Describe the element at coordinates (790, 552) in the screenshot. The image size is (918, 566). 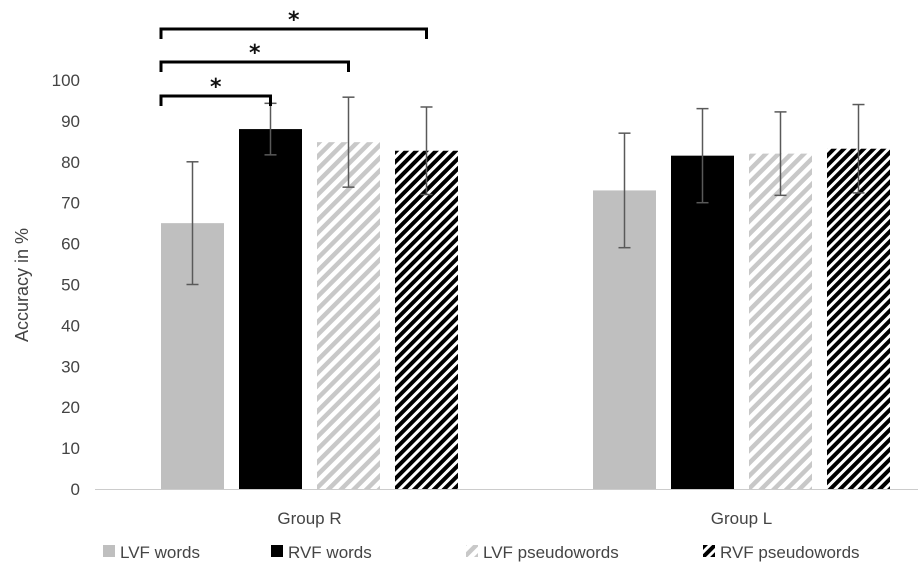
I see `legend-label: RVF pseudowords` at that location.